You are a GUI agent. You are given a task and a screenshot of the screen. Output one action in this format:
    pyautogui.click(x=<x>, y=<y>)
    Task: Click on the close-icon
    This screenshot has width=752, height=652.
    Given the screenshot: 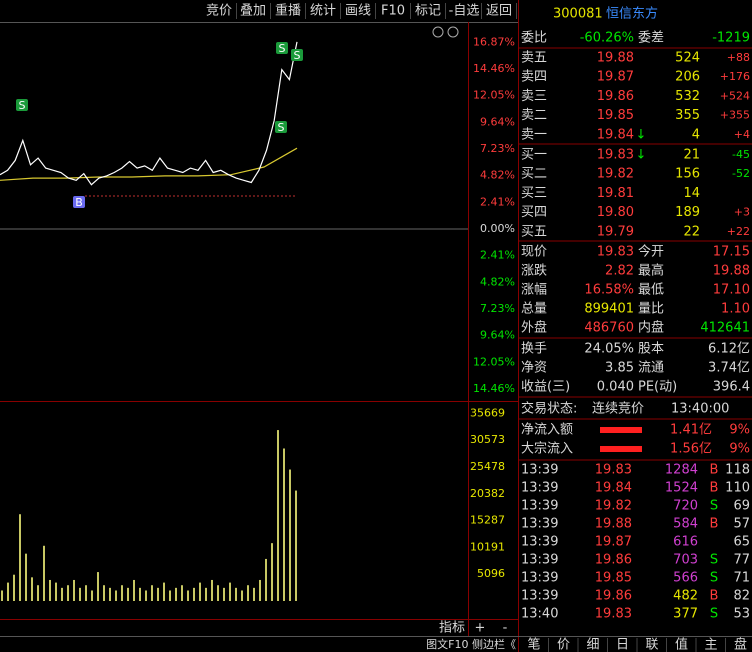 What is the action you would take?
    pyautogui.click(x=453, y=32)
    